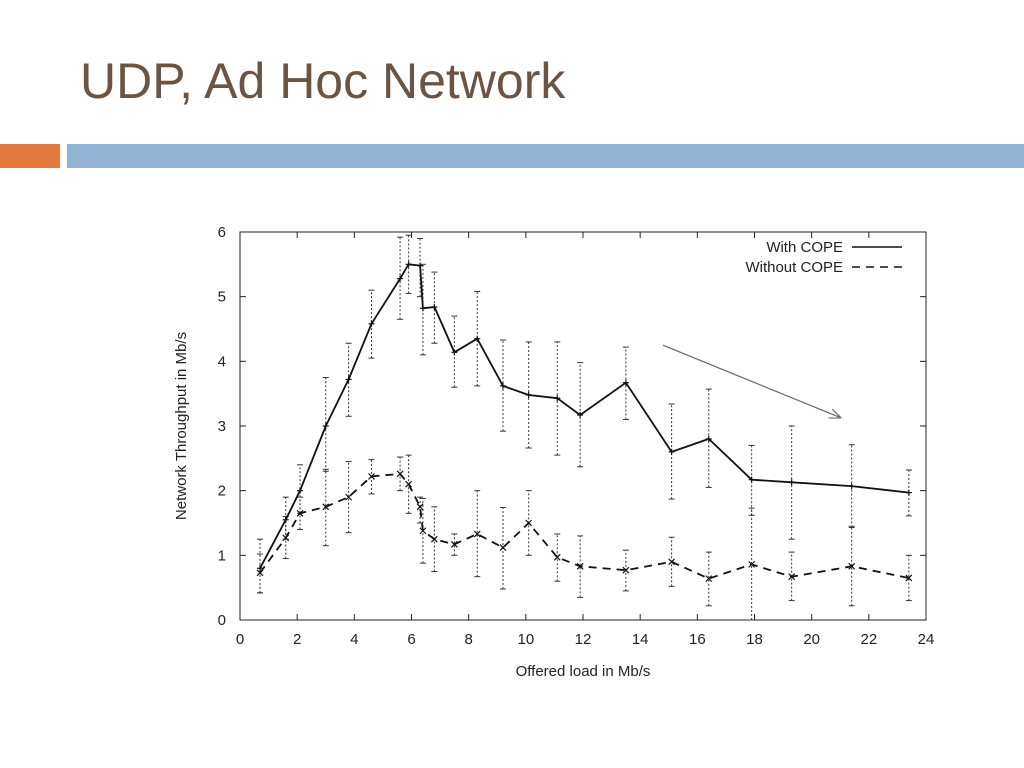 This screenshot has height=768, width=1024. I want to click on x-tick-label: 4, so click(354, 639).